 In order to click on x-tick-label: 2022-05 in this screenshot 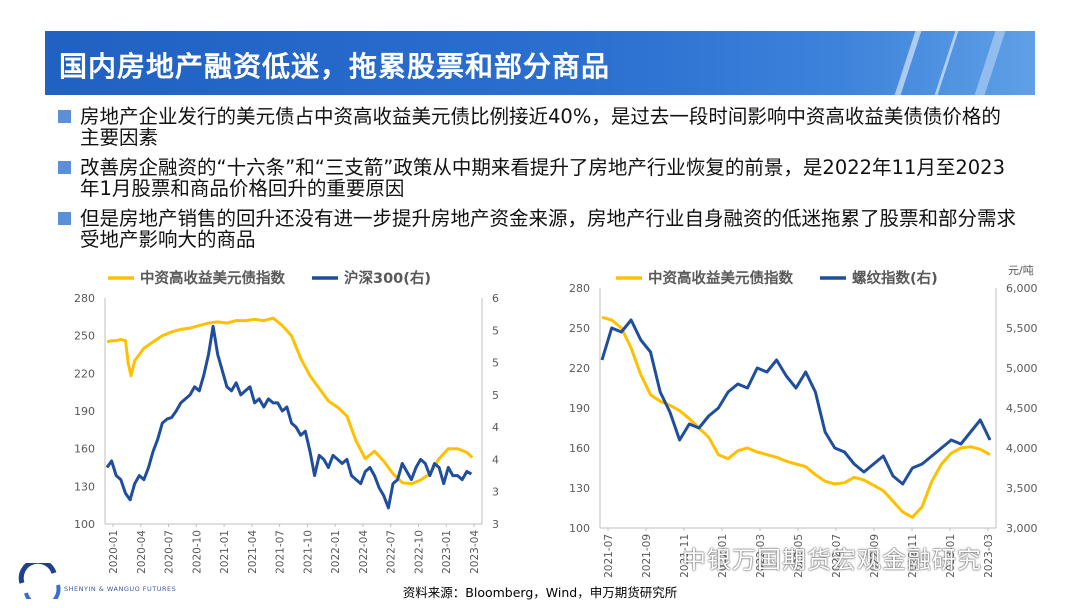, I will do `click(799, 556)`.